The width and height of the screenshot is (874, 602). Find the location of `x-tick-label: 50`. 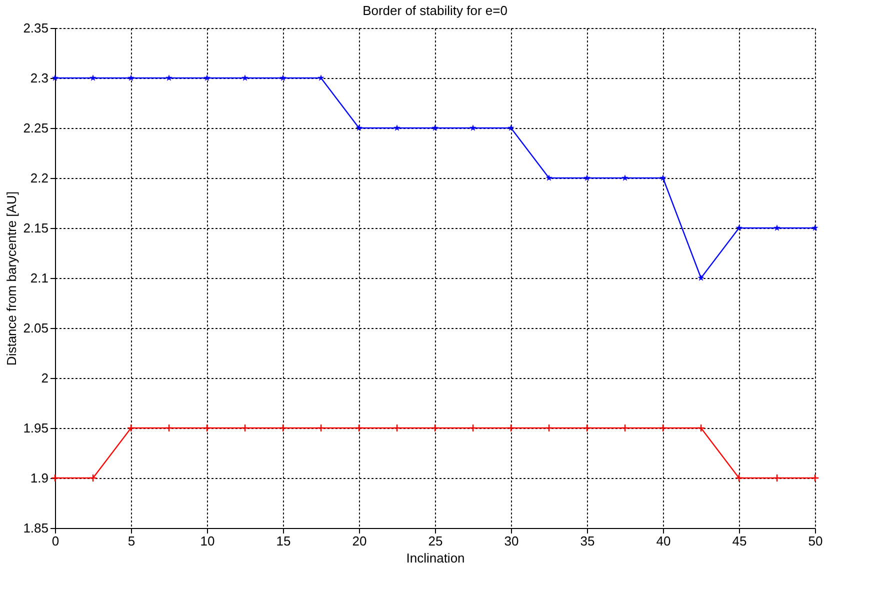

x-tick-label: 50 is located at coordinates (815, 541).